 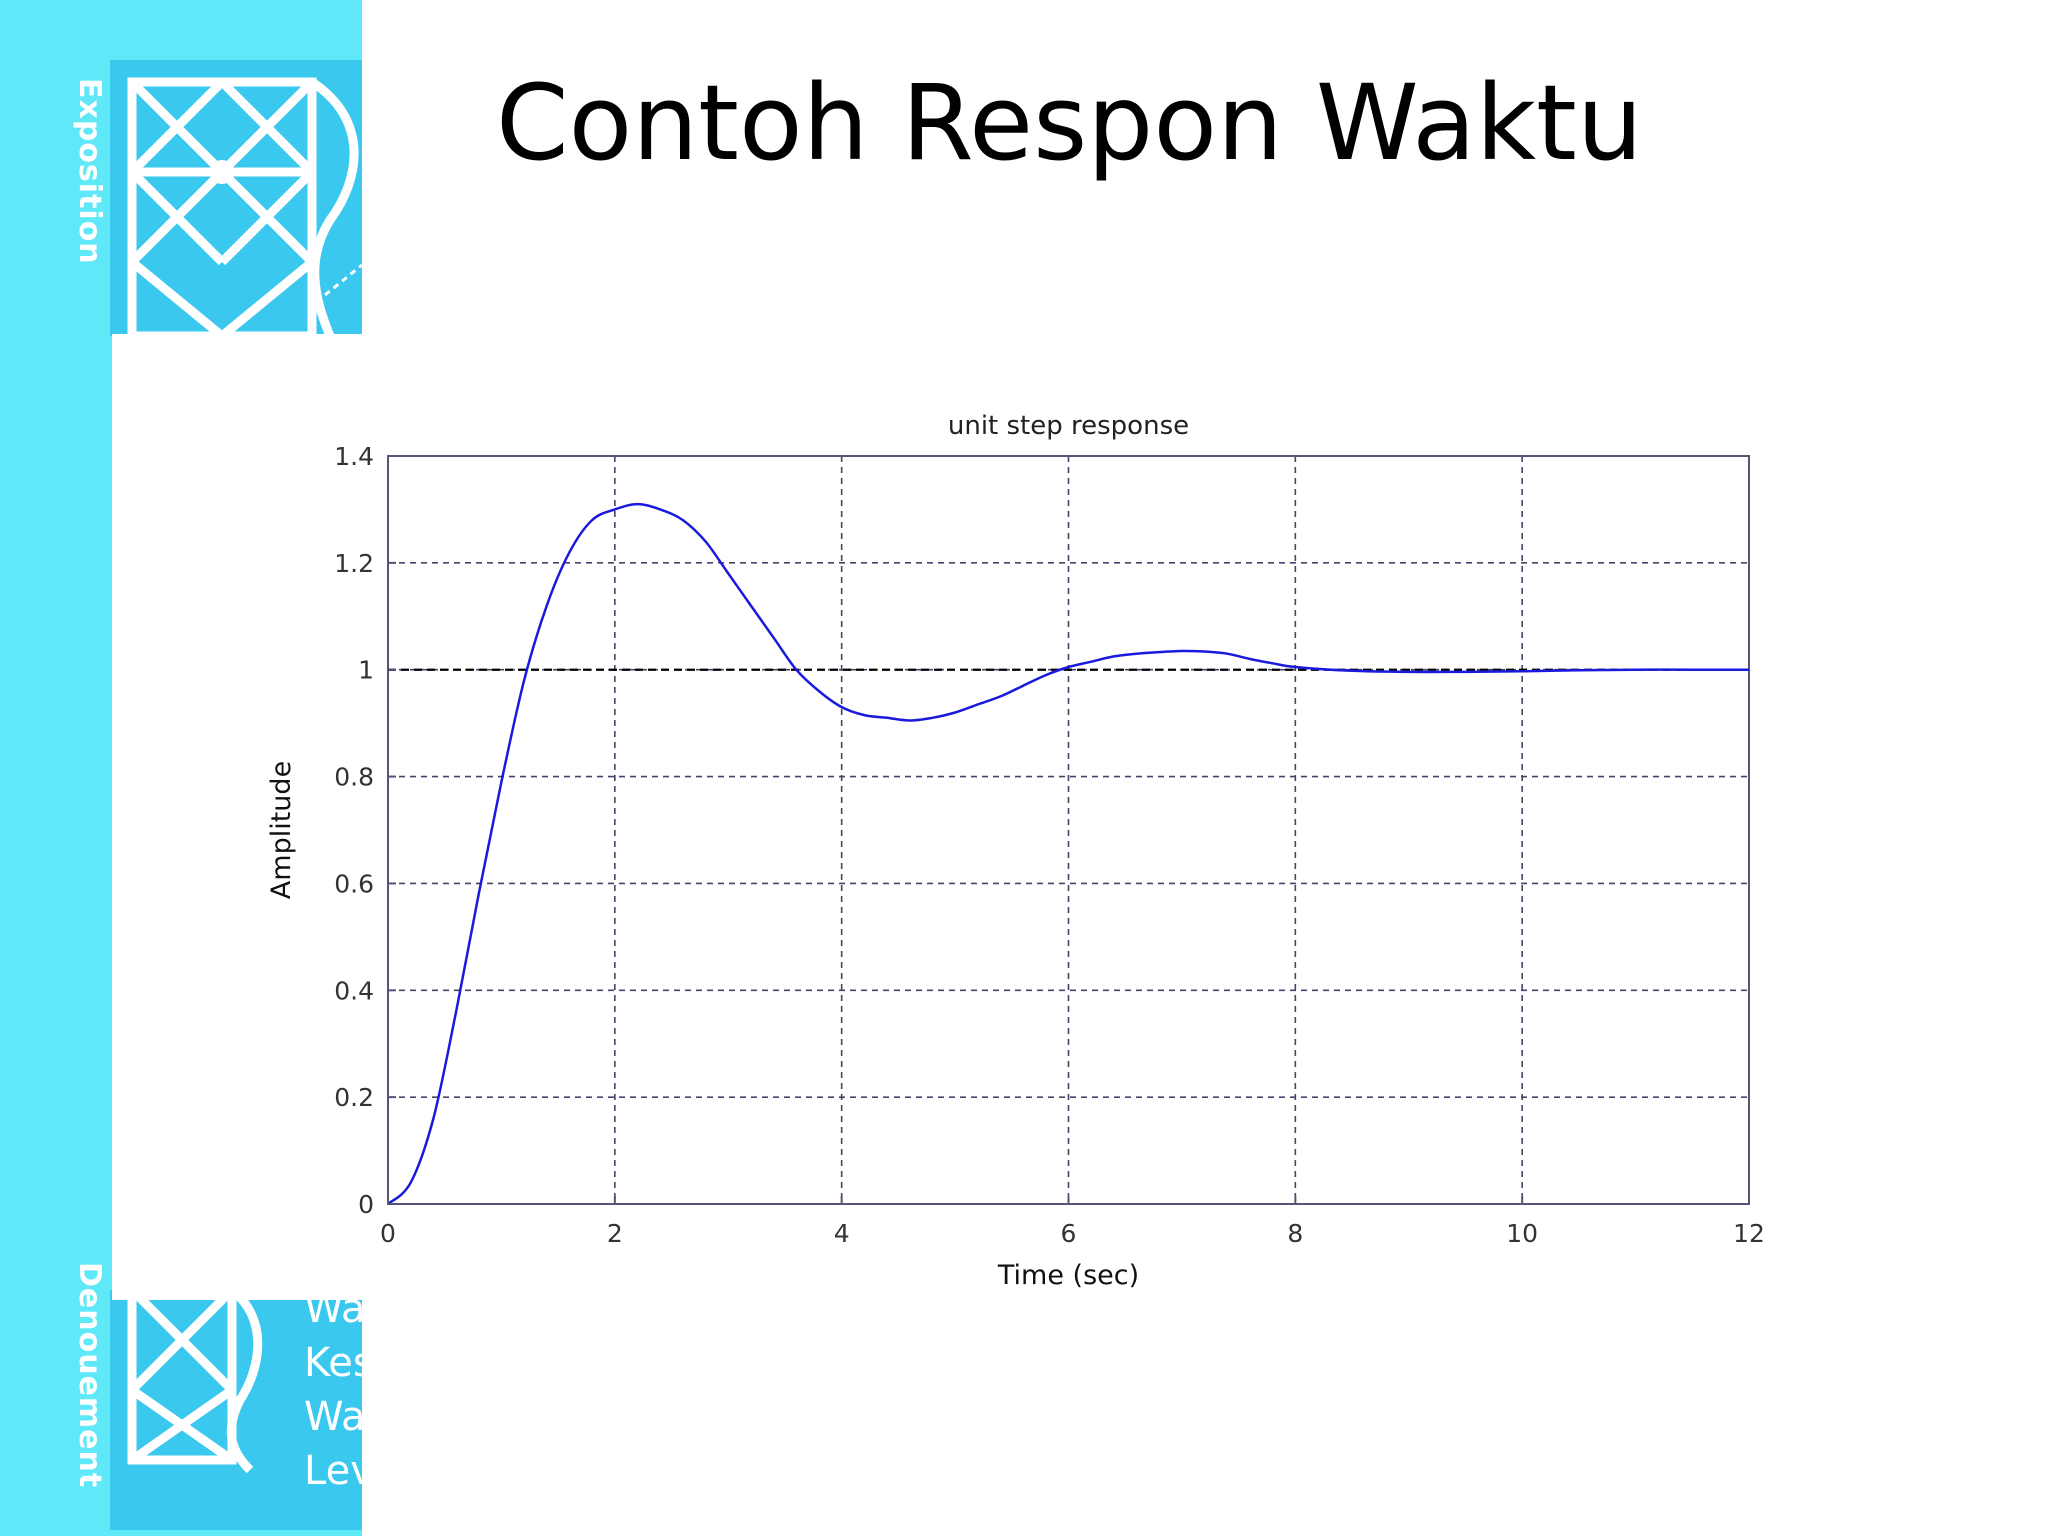 I want to click on band-label-denouement: Denouement, so click(x=89, y=1375).